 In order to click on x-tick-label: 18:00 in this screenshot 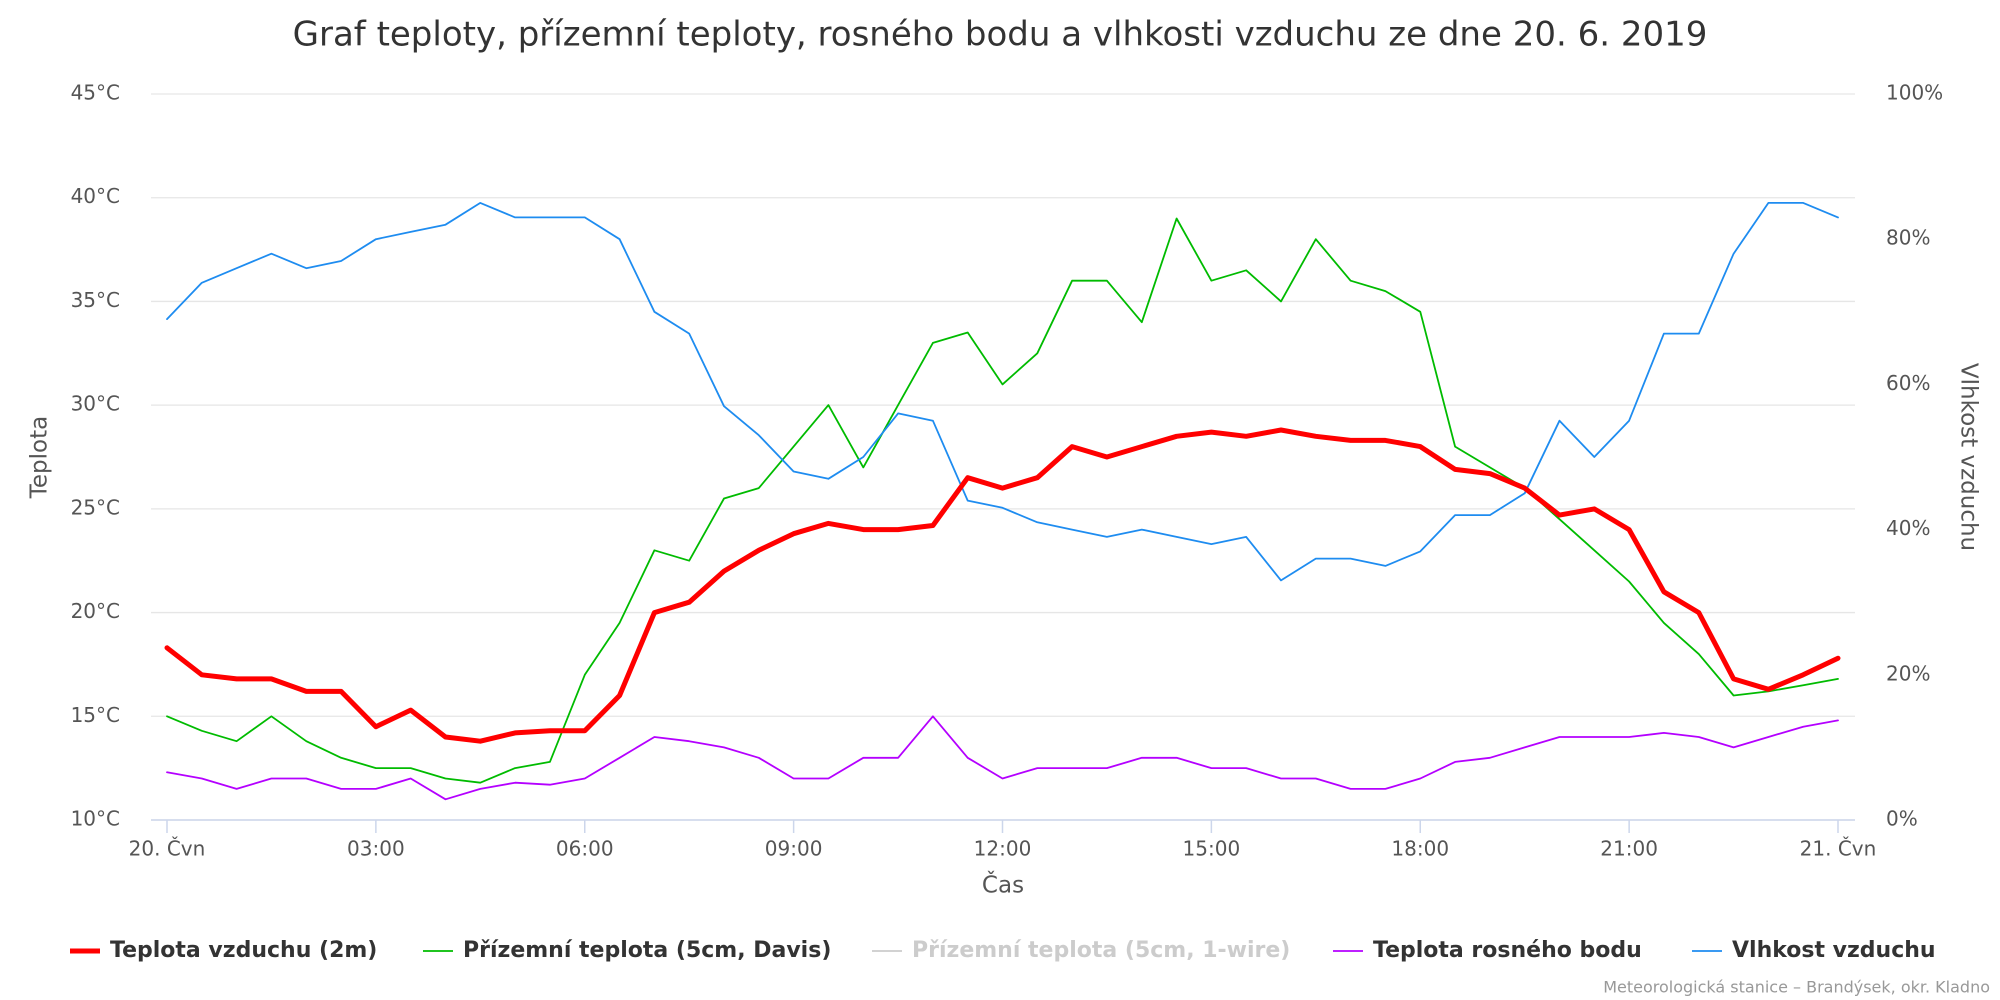, I will do `click(1420, 849)`.